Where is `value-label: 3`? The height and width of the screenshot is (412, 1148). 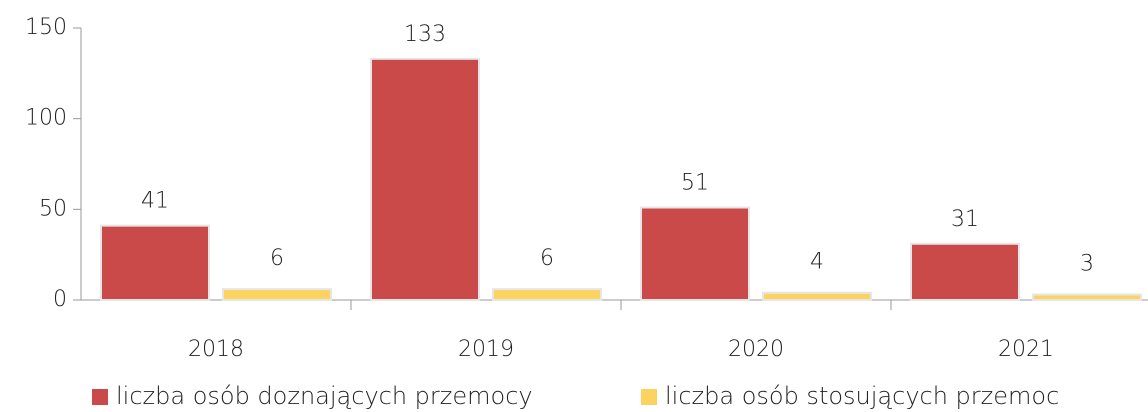 value-label: 3 is located at coordinates (1087, 264).